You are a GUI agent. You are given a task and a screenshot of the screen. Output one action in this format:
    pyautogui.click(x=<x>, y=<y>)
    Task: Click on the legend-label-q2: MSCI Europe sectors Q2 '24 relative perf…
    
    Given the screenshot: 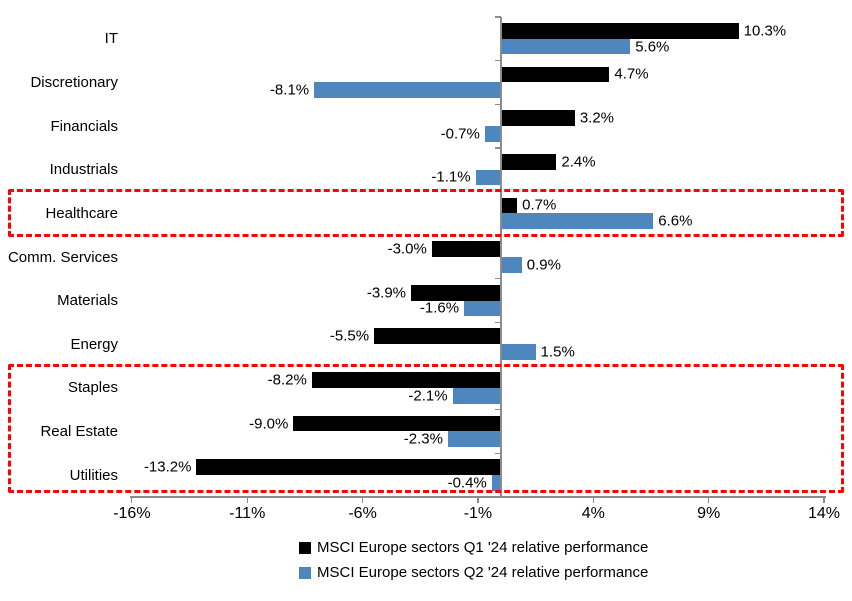 What is the action you would take?
    pyautogui.click(x=483, y=572)
    